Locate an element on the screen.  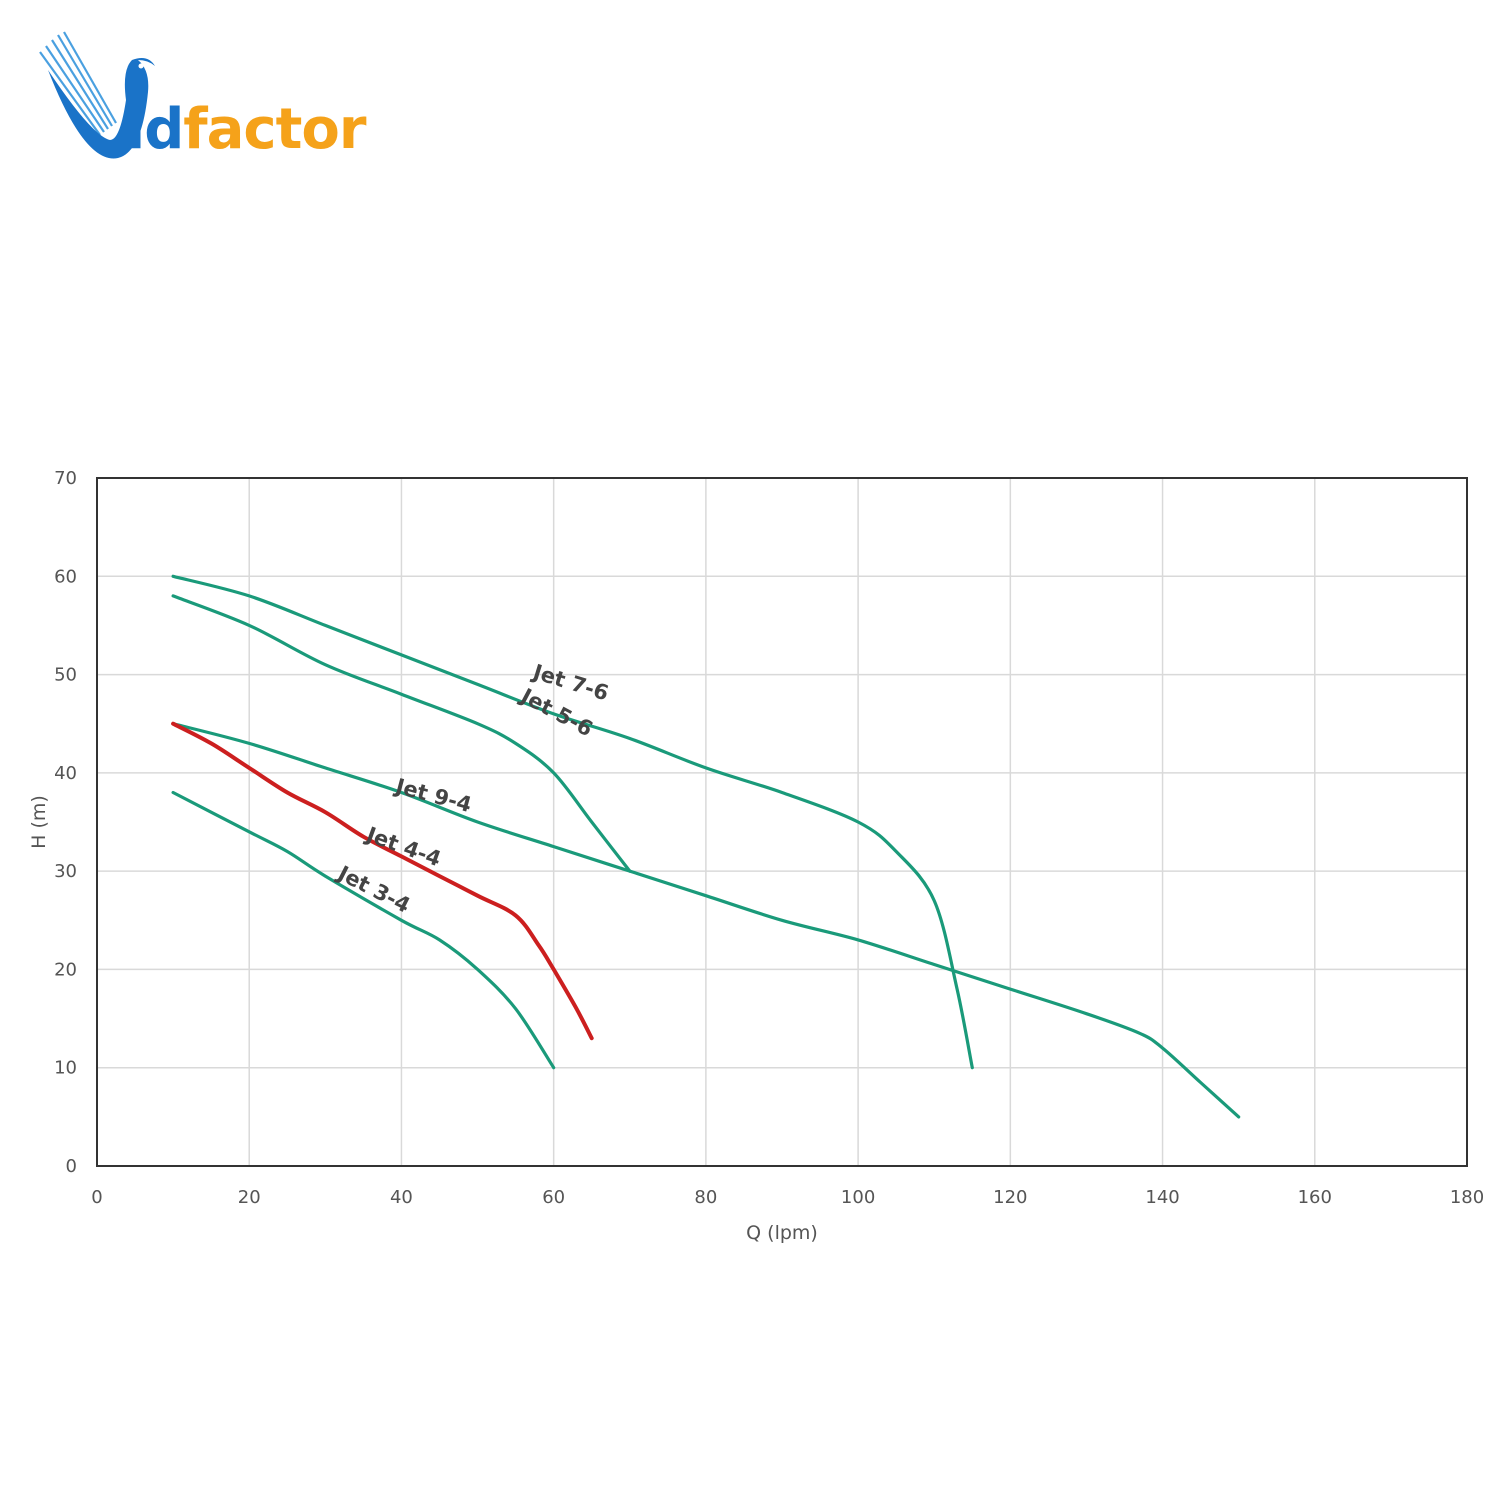
x-tick-label: 80 is located at coordinates (705, 1197).